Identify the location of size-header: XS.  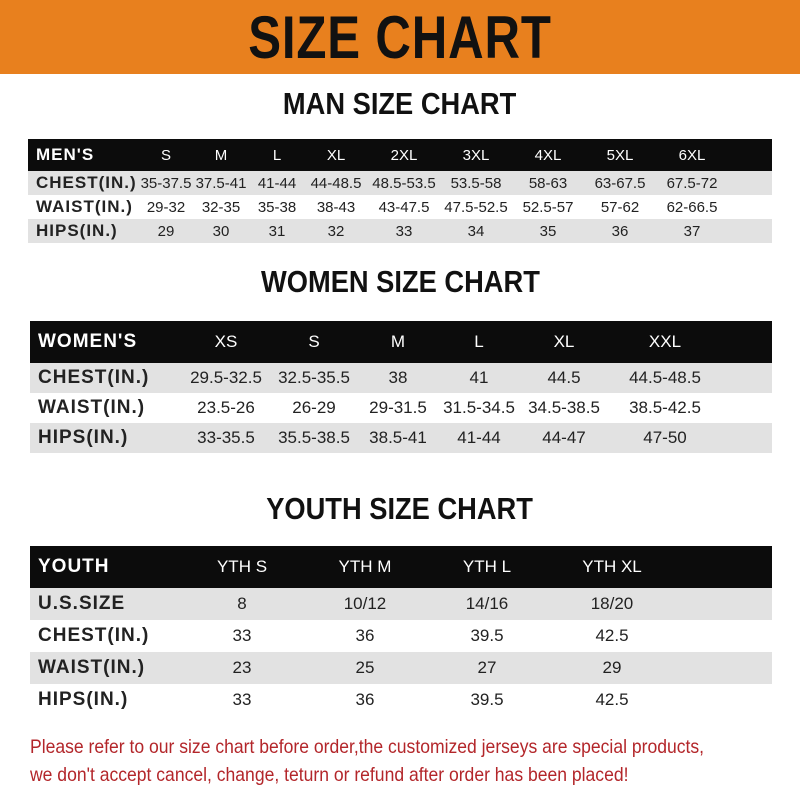
(226, 342).